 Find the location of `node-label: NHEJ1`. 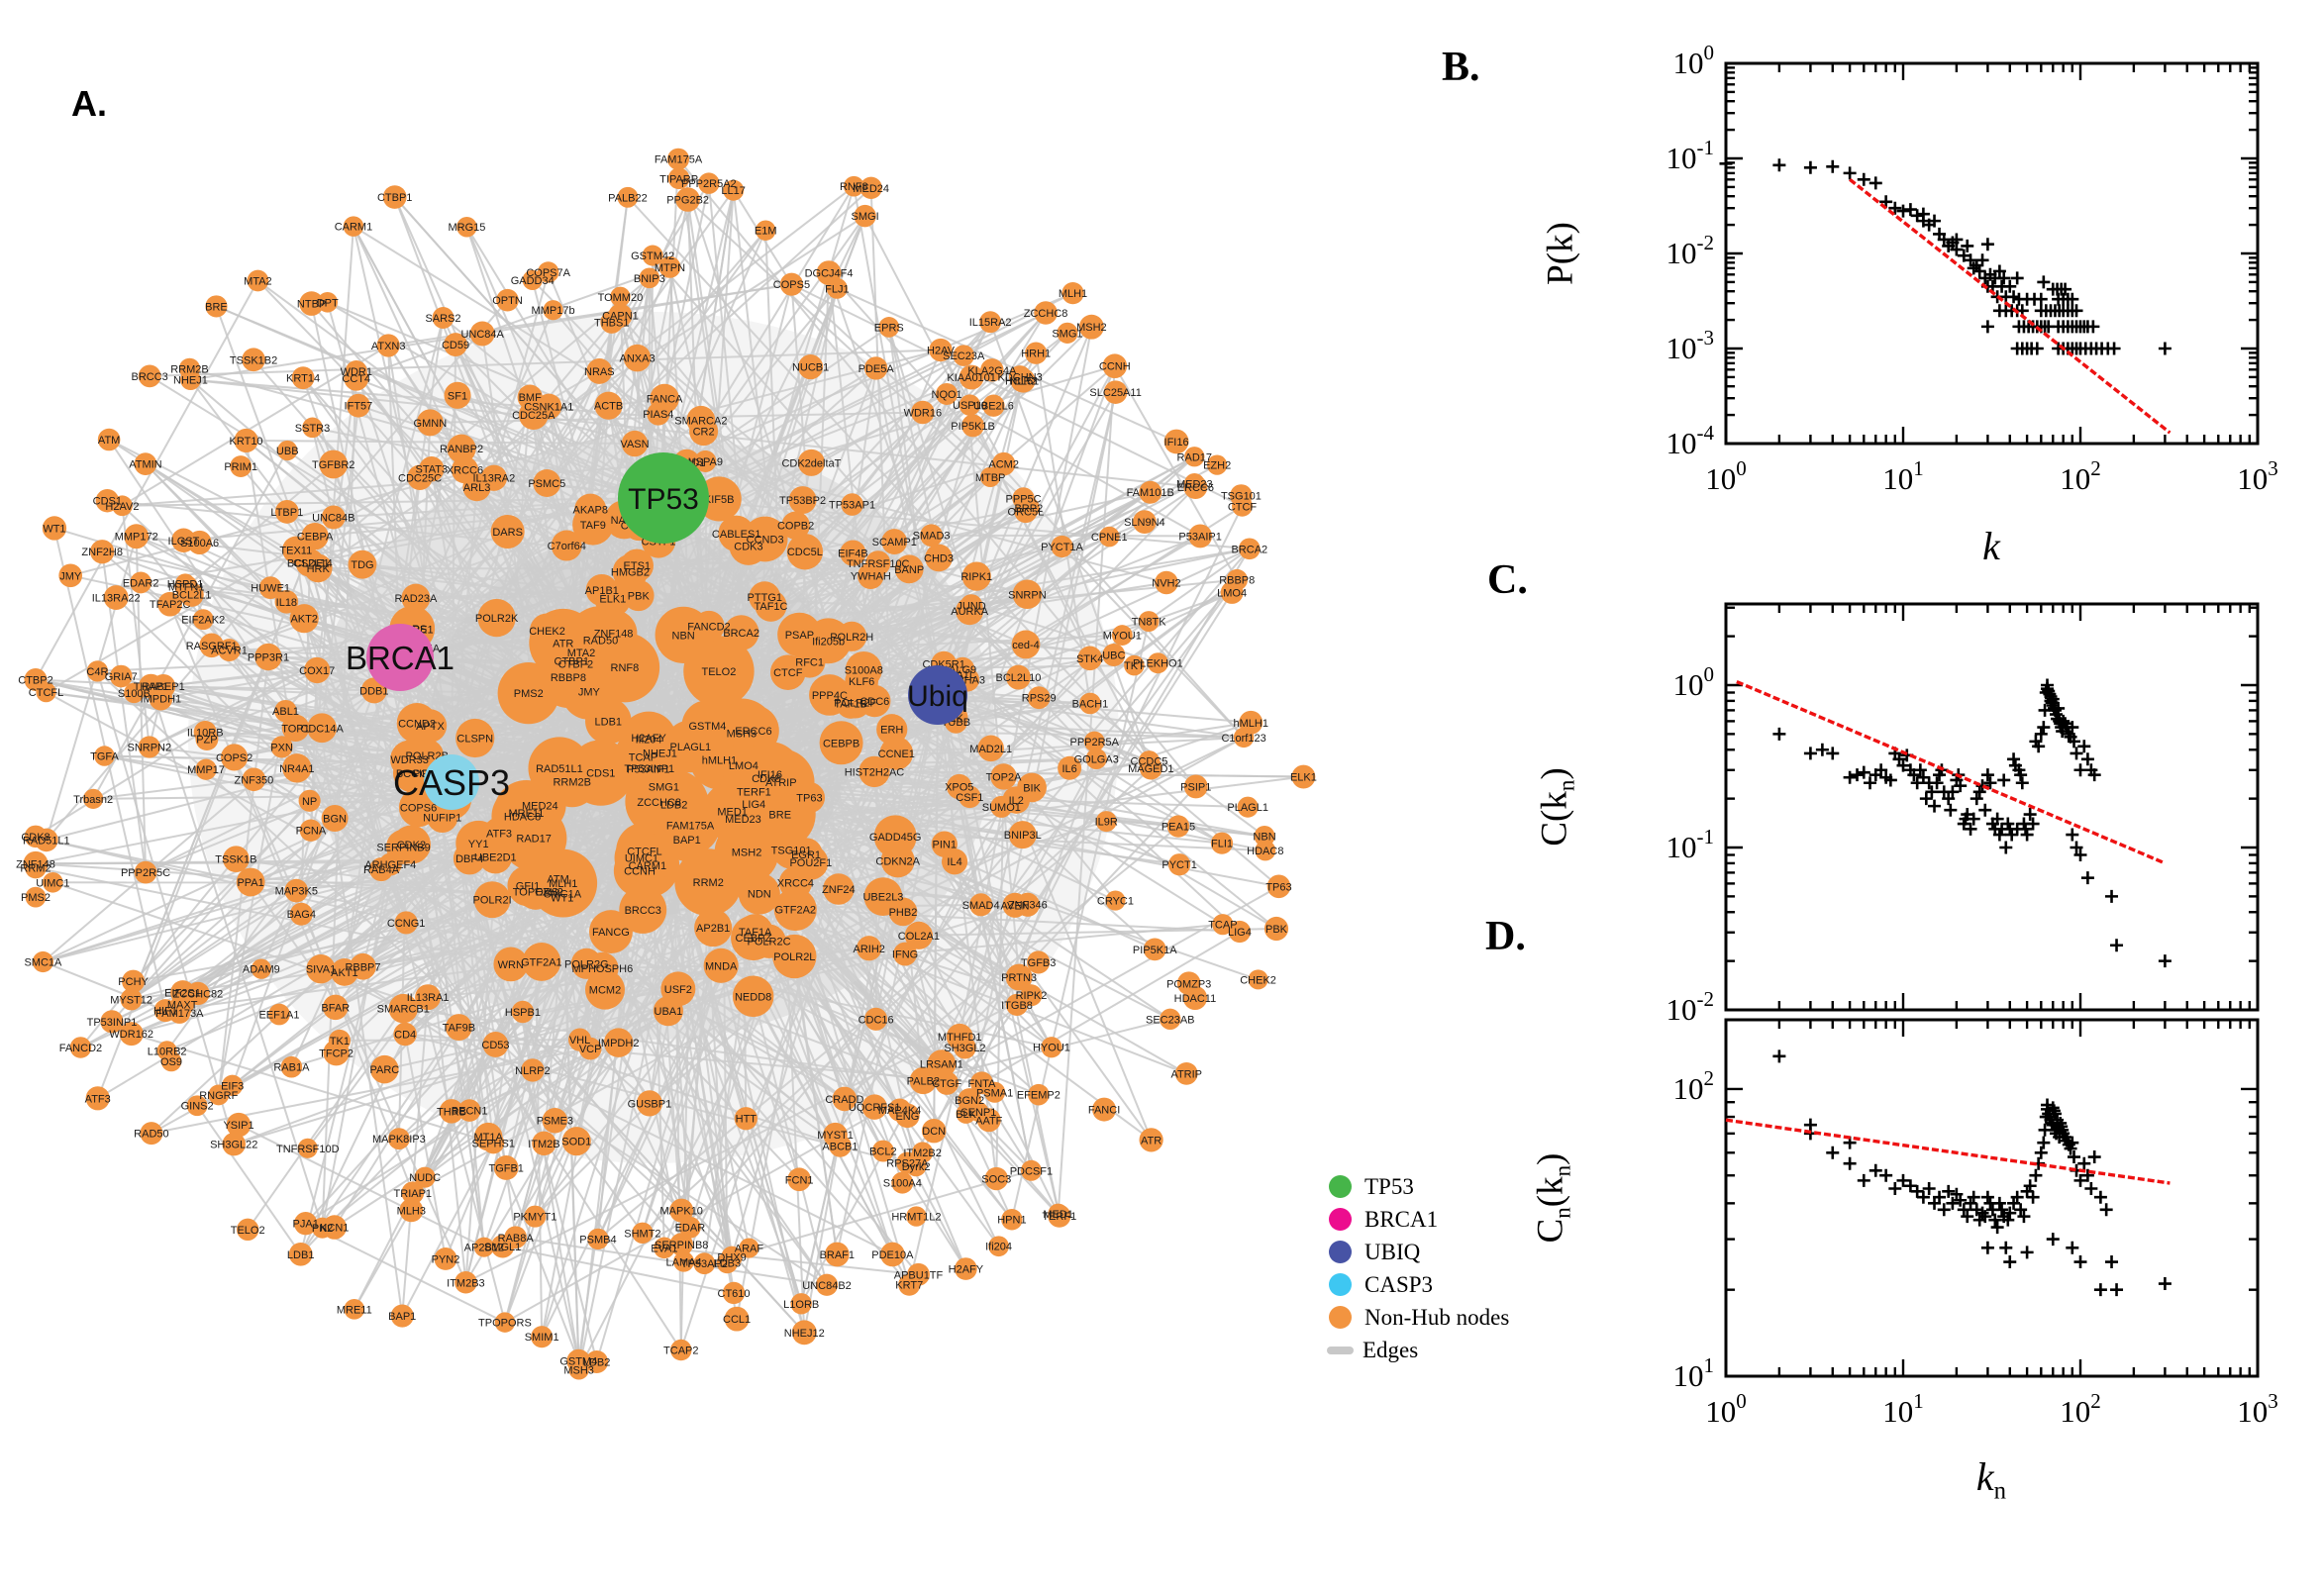

node-label: NHEJ1 is located at coordinates (660, 753).